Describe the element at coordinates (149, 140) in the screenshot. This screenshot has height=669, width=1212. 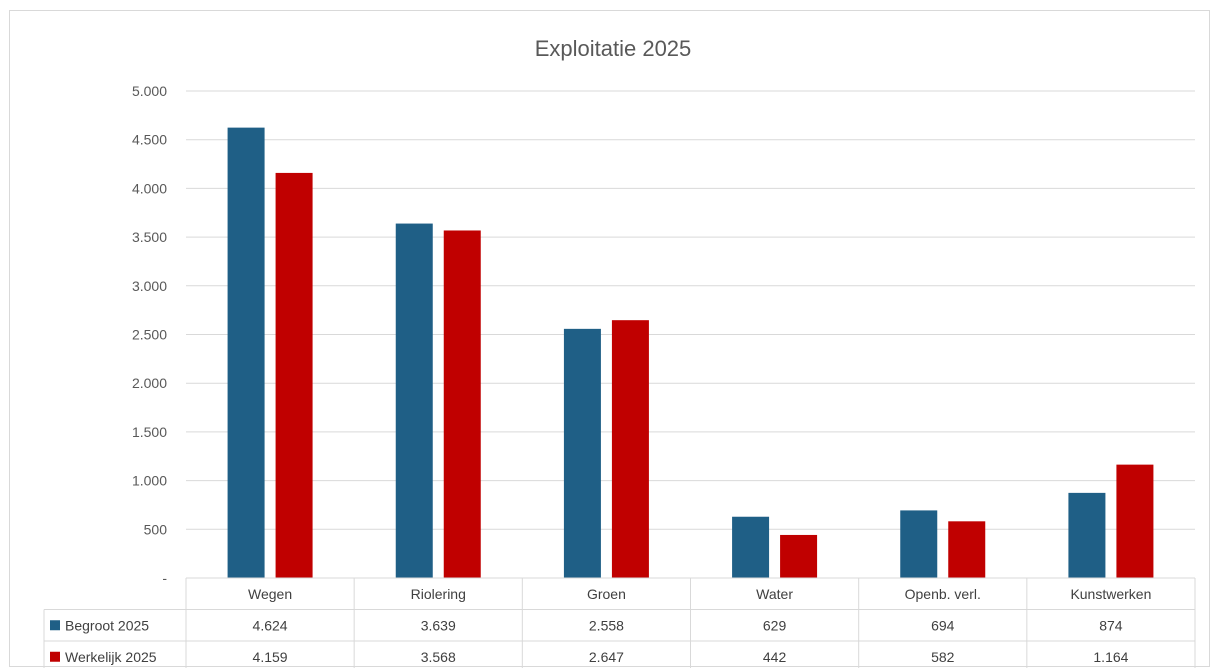
I see `y-tick-label: 4.500` at that location.